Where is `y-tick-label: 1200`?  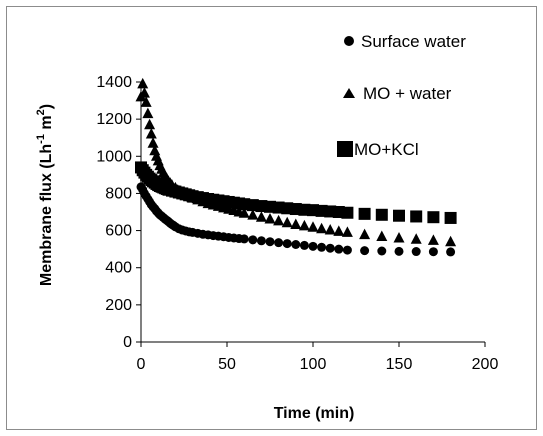 y-tick-label: 1200 is located at coordinates (114, 119).